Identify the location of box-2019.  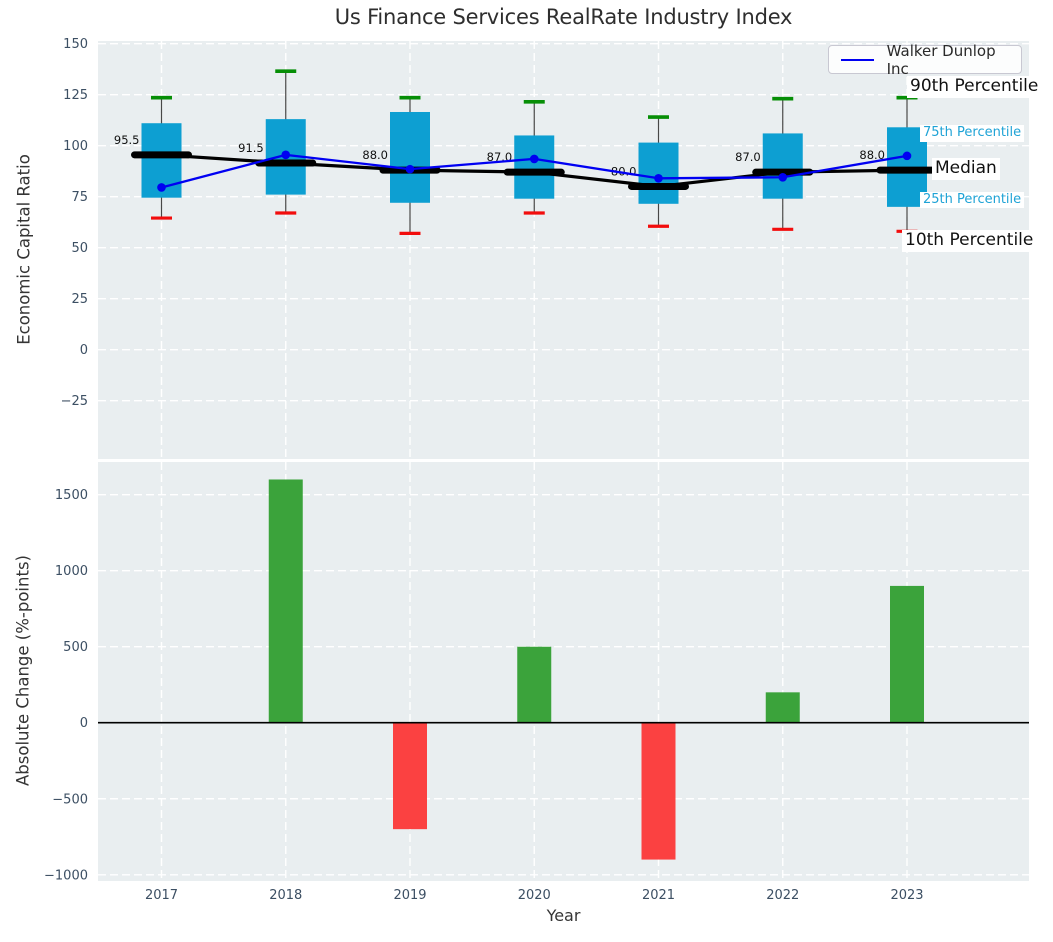
(410, 157).